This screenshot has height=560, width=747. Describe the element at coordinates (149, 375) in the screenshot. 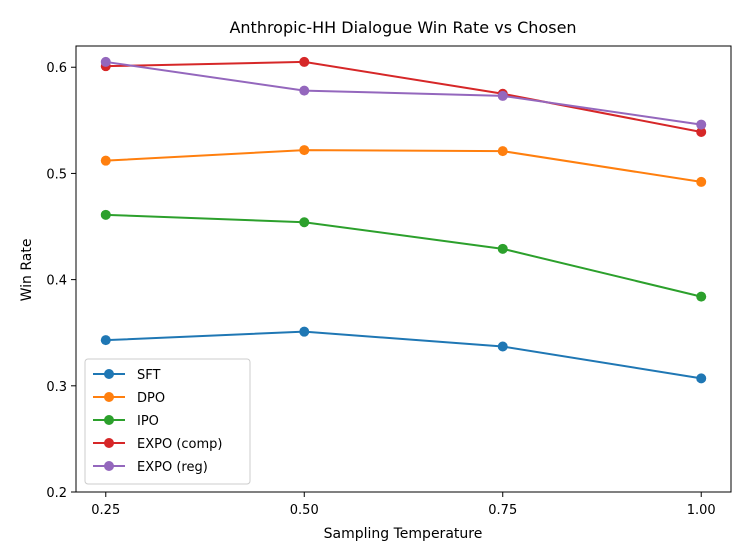

I see `legend-label: SFT` at that location.